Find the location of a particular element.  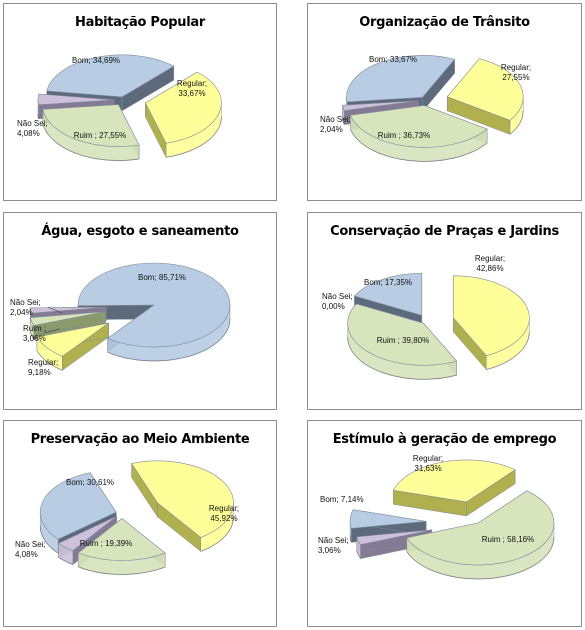

data-label-bom: Bom; 7,14% is located at coordinates (342, 499).